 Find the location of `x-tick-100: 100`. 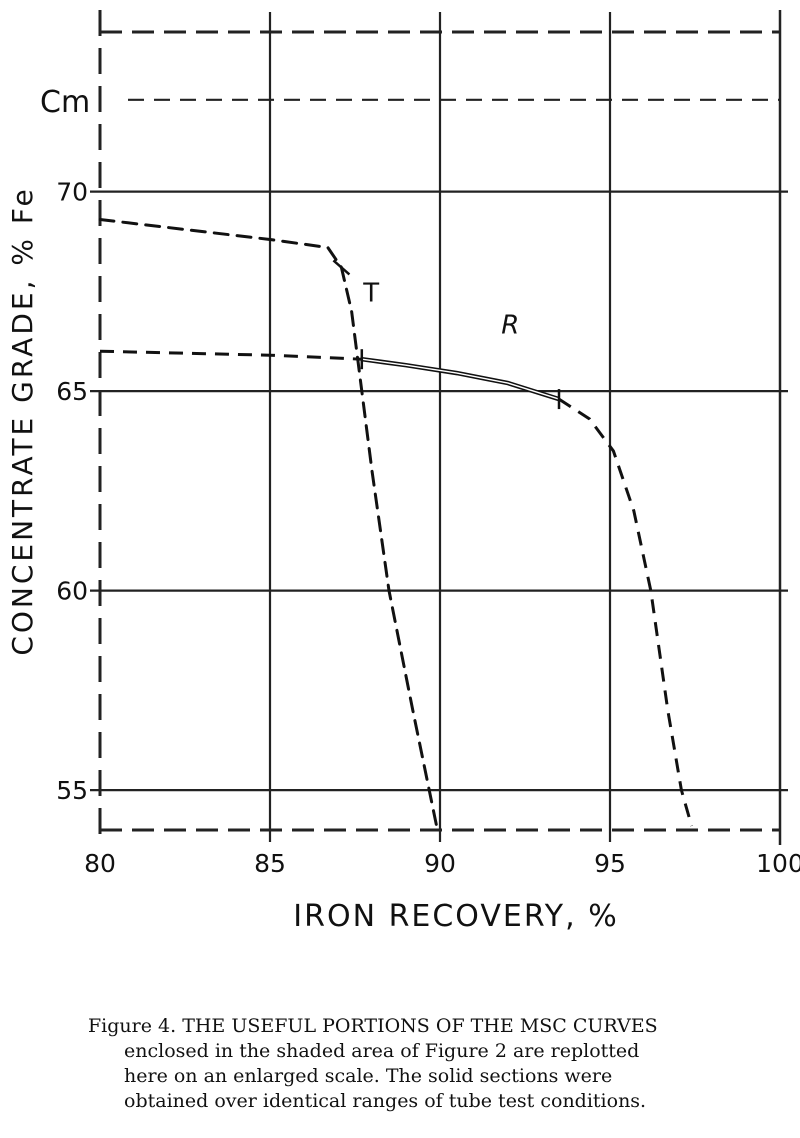

x-tick-100: 100 is located at coordinates (778, 863).